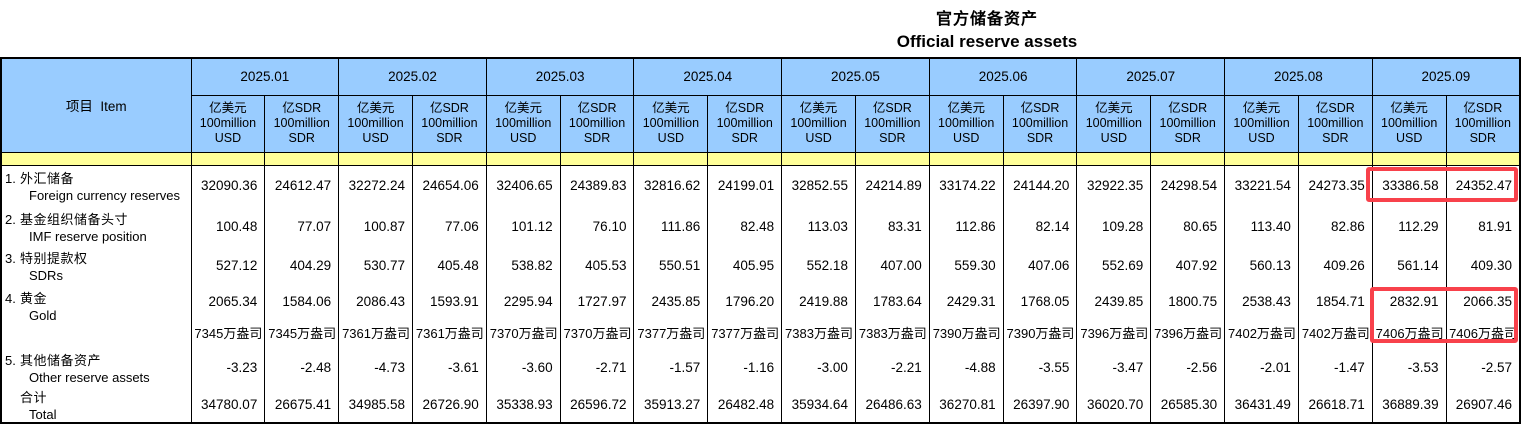 This screenshot has width=1524, height=427. I want to click on value-cell: 112.86, so click(966, 226).